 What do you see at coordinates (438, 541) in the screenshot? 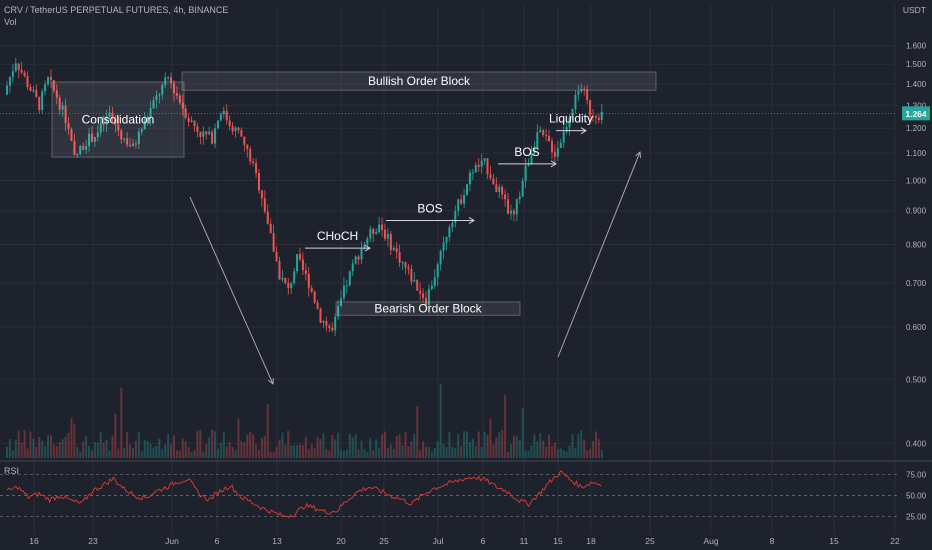
I see `time-tick-label: Jul` at bounding box center [438, 541].